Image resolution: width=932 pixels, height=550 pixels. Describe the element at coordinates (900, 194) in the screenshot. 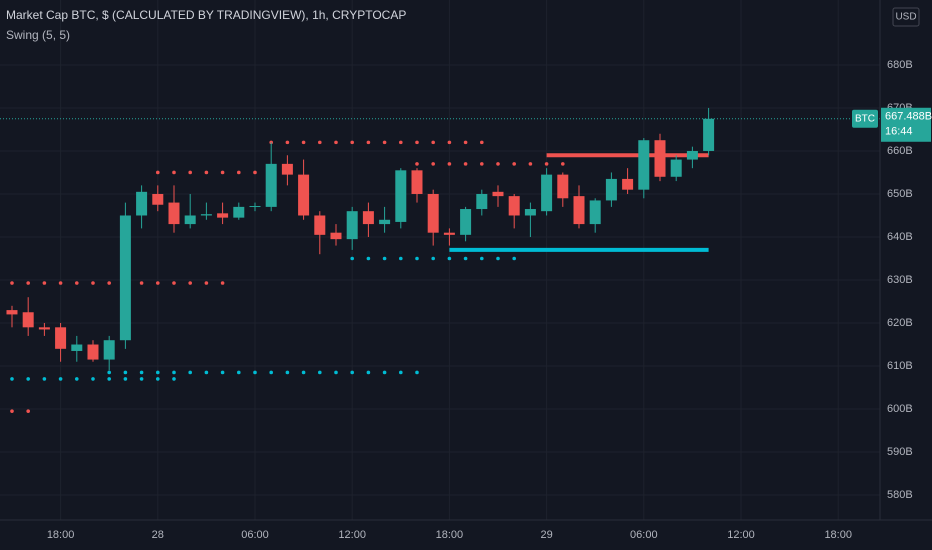

I see `y-tick-label: 650B` at that location.